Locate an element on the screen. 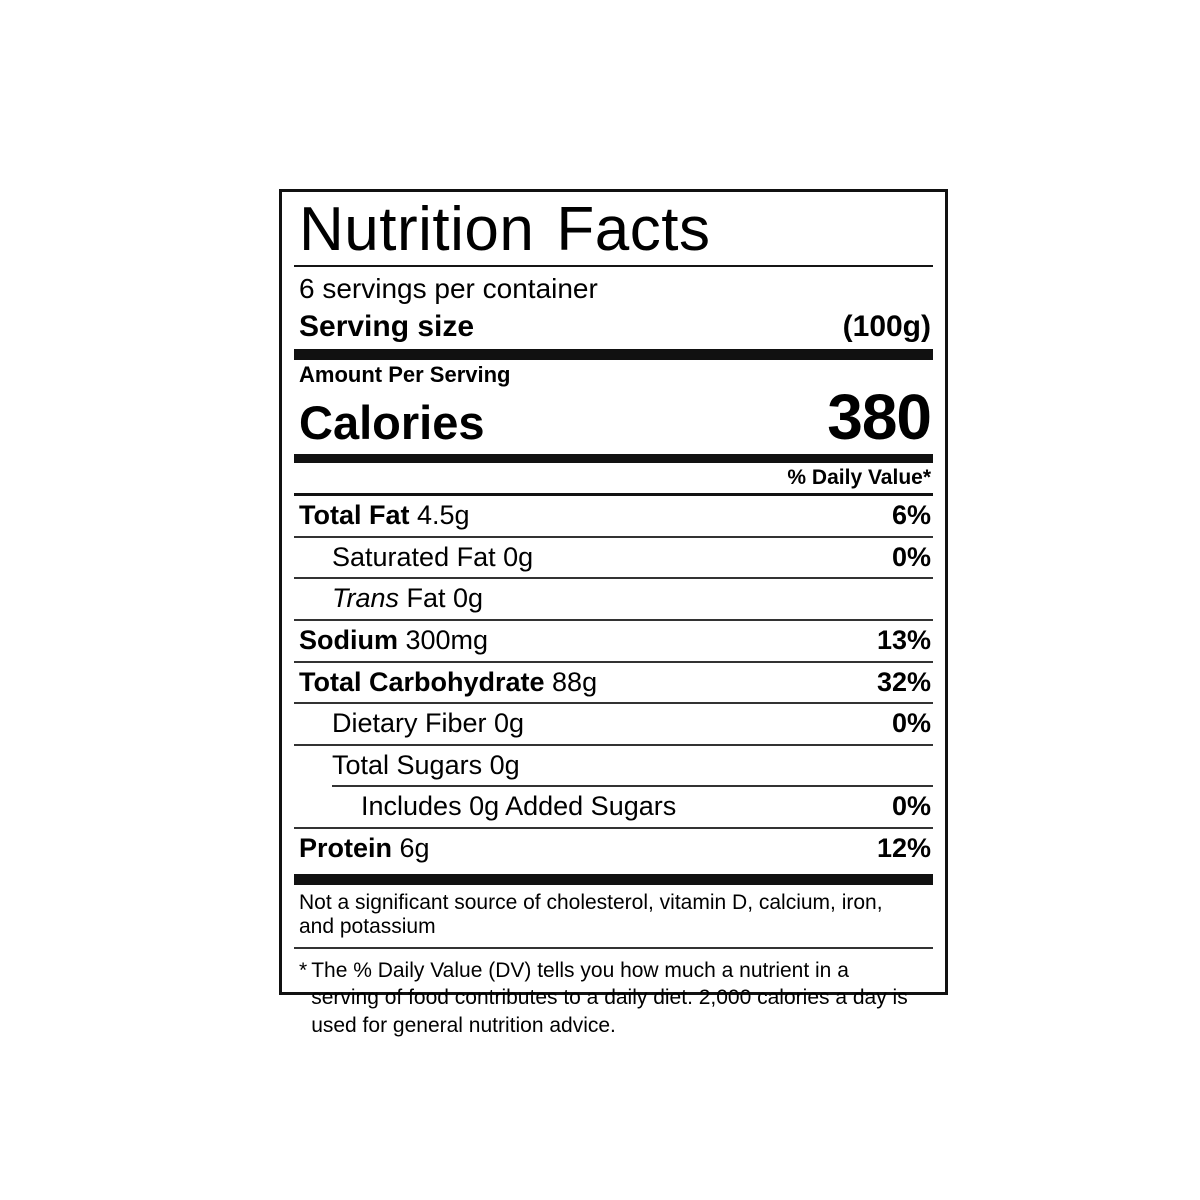 This screenshot has height=1200, width=1200. nutrient-label-dietary-fiber: Dietary Fiber 0g is located at coordinates (428, 723).